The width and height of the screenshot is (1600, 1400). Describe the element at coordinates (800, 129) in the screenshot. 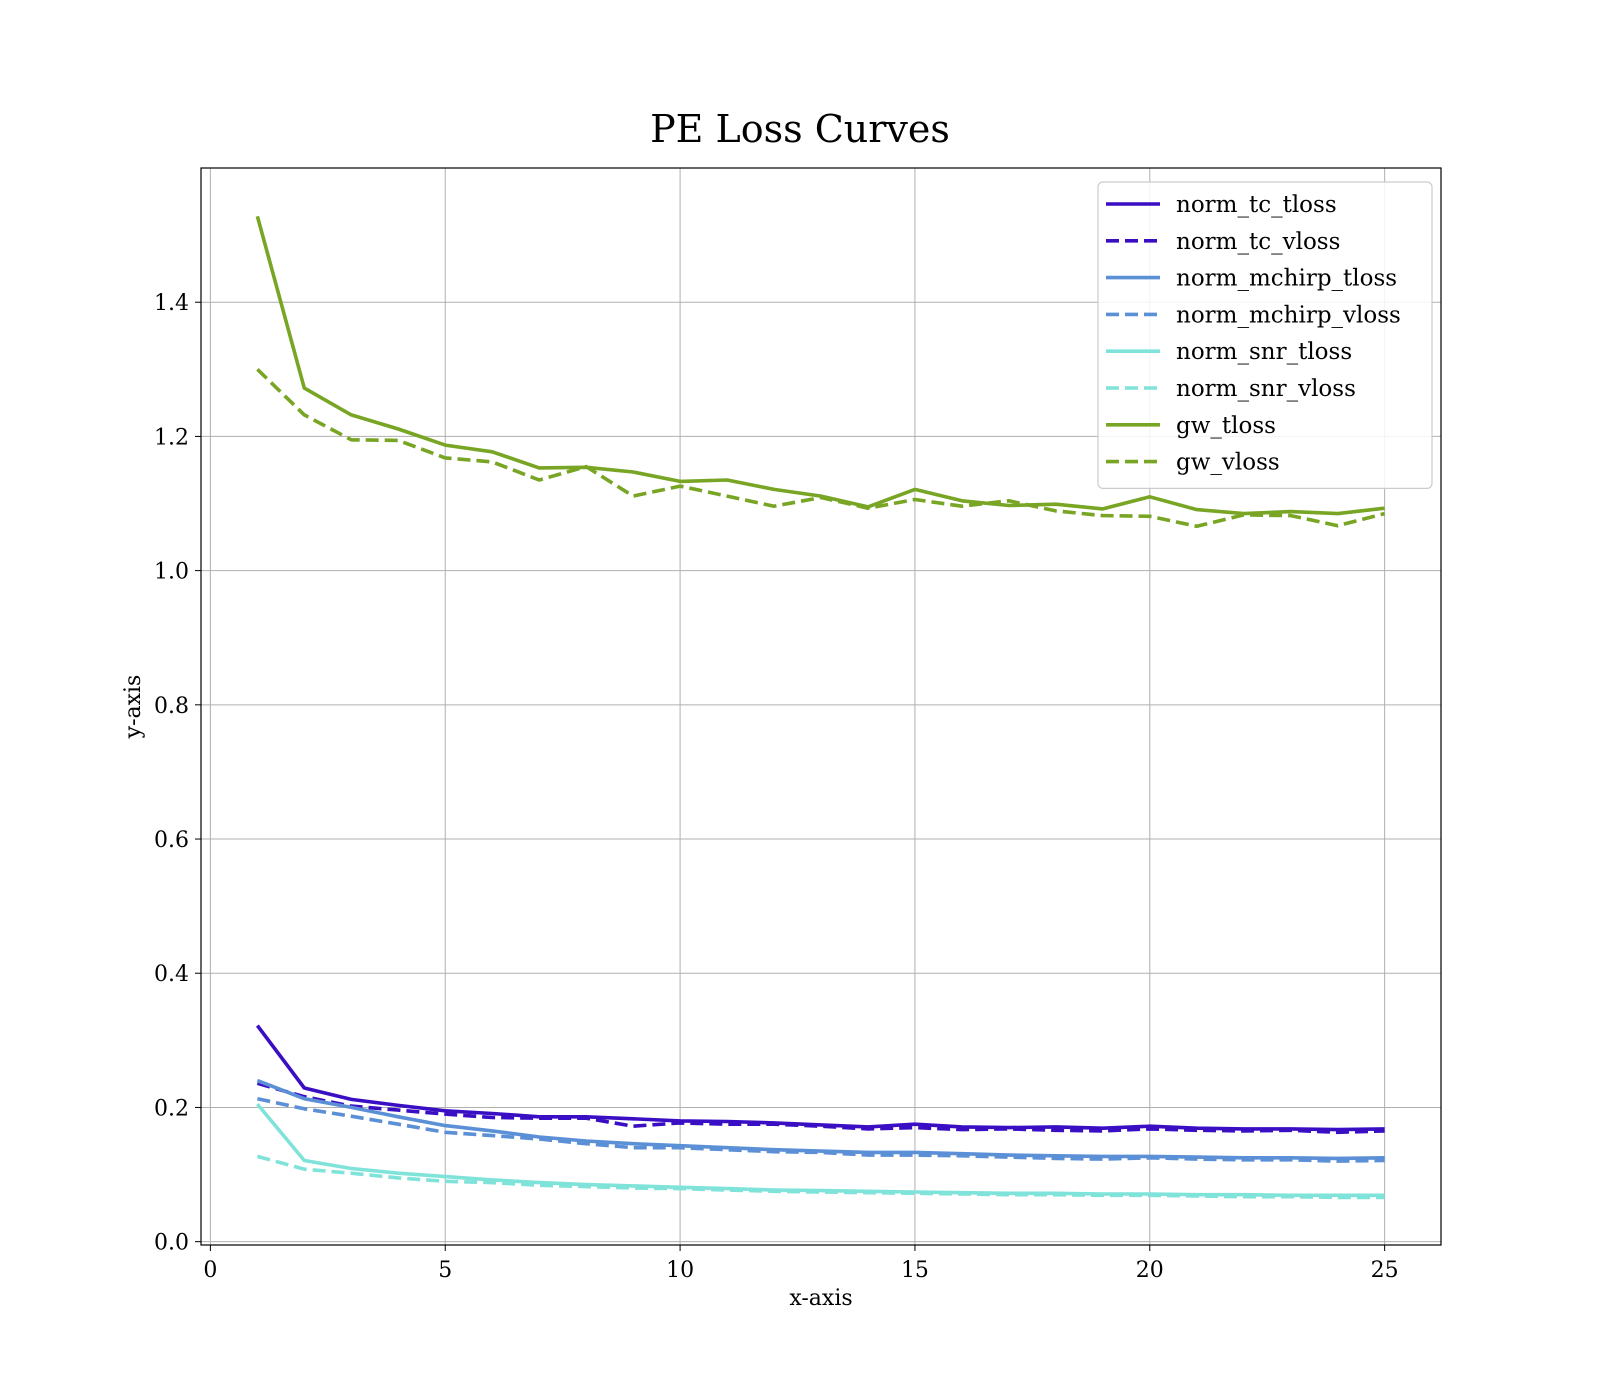

I see `chart-title: PE Loss Curves` at that location.